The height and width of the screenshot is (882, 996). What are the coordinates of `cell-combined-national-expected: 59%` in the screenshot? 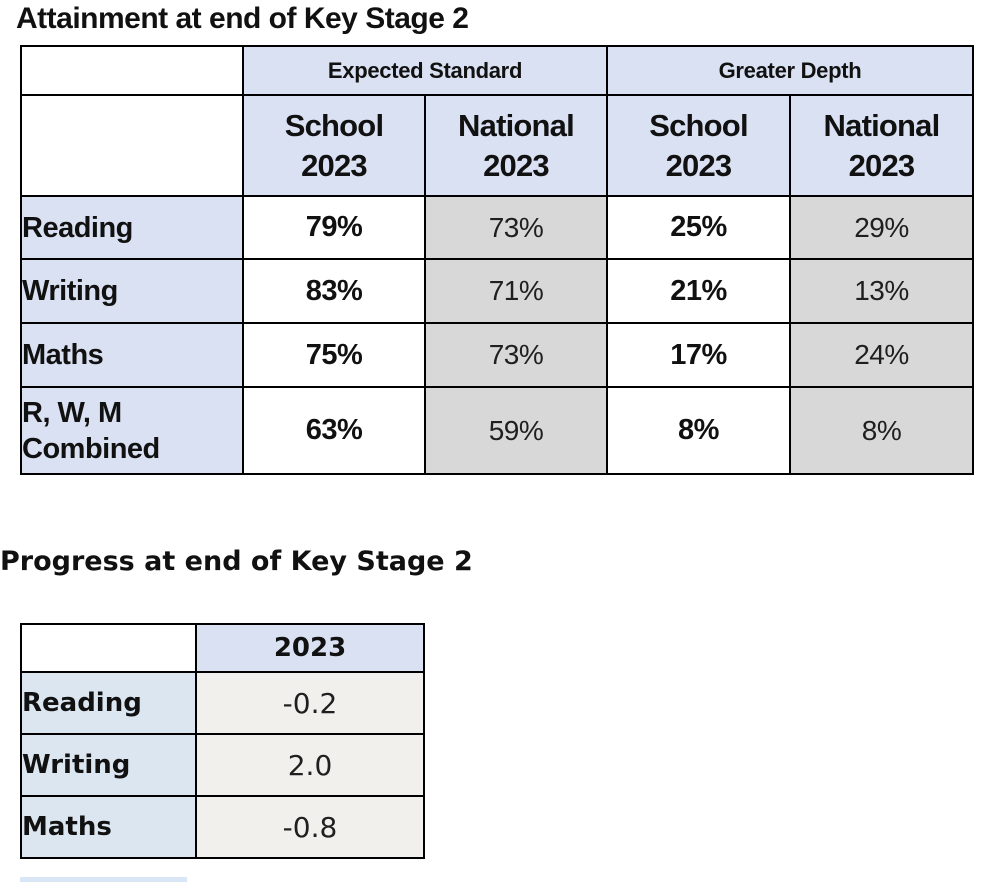 It's located at (516, 430).